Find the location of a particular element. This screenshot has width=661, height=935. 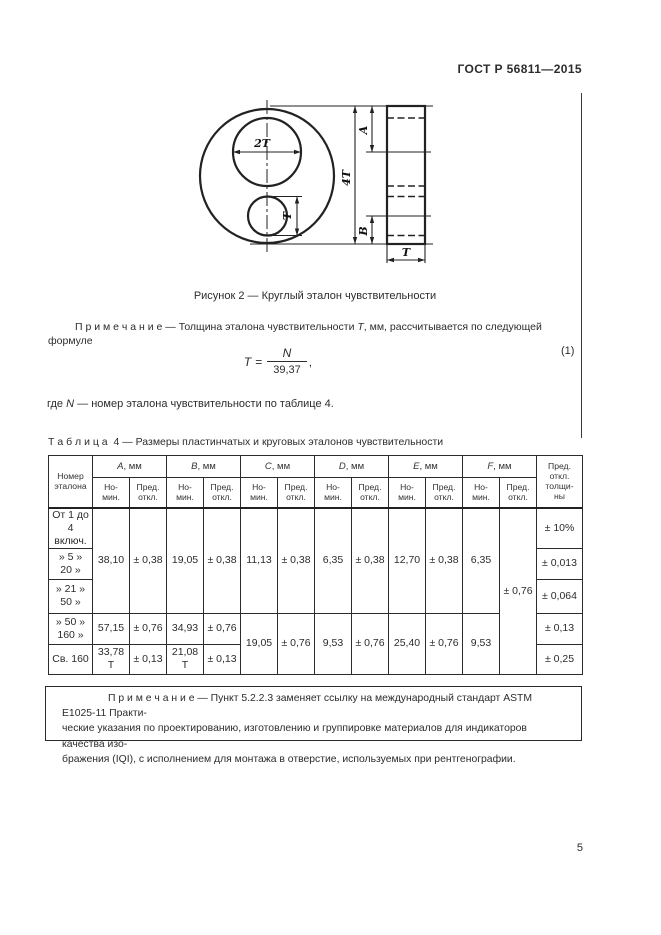

fraction: N 39,37 is located at coordinates (287, 361).